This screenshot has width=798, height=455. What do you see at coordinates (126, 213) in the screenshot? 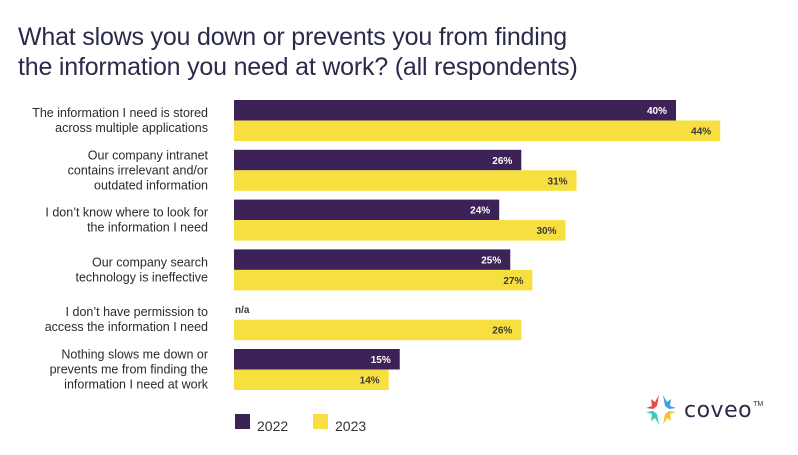
I see `category-label-line: I don’t know where to look for` at bounding box center [126, 213].